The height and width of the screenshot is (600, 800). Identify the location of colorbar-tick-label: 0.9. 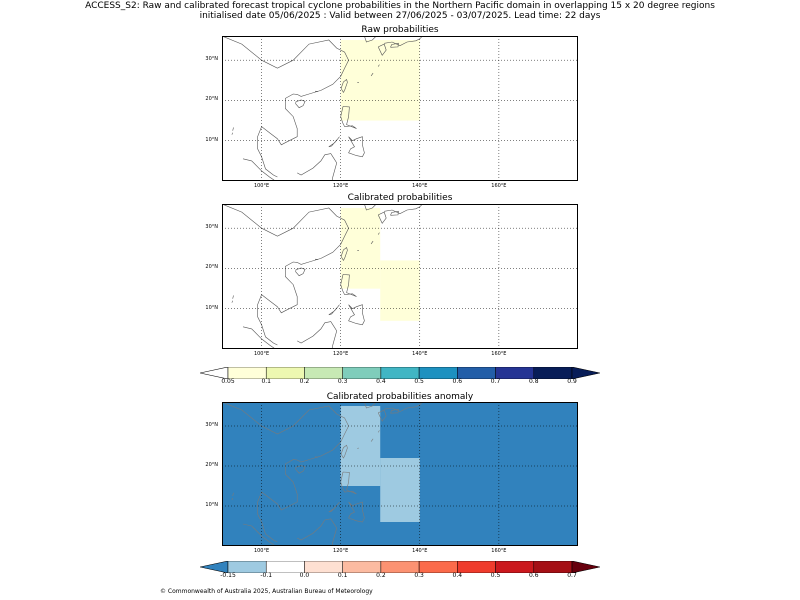
(572, 381).